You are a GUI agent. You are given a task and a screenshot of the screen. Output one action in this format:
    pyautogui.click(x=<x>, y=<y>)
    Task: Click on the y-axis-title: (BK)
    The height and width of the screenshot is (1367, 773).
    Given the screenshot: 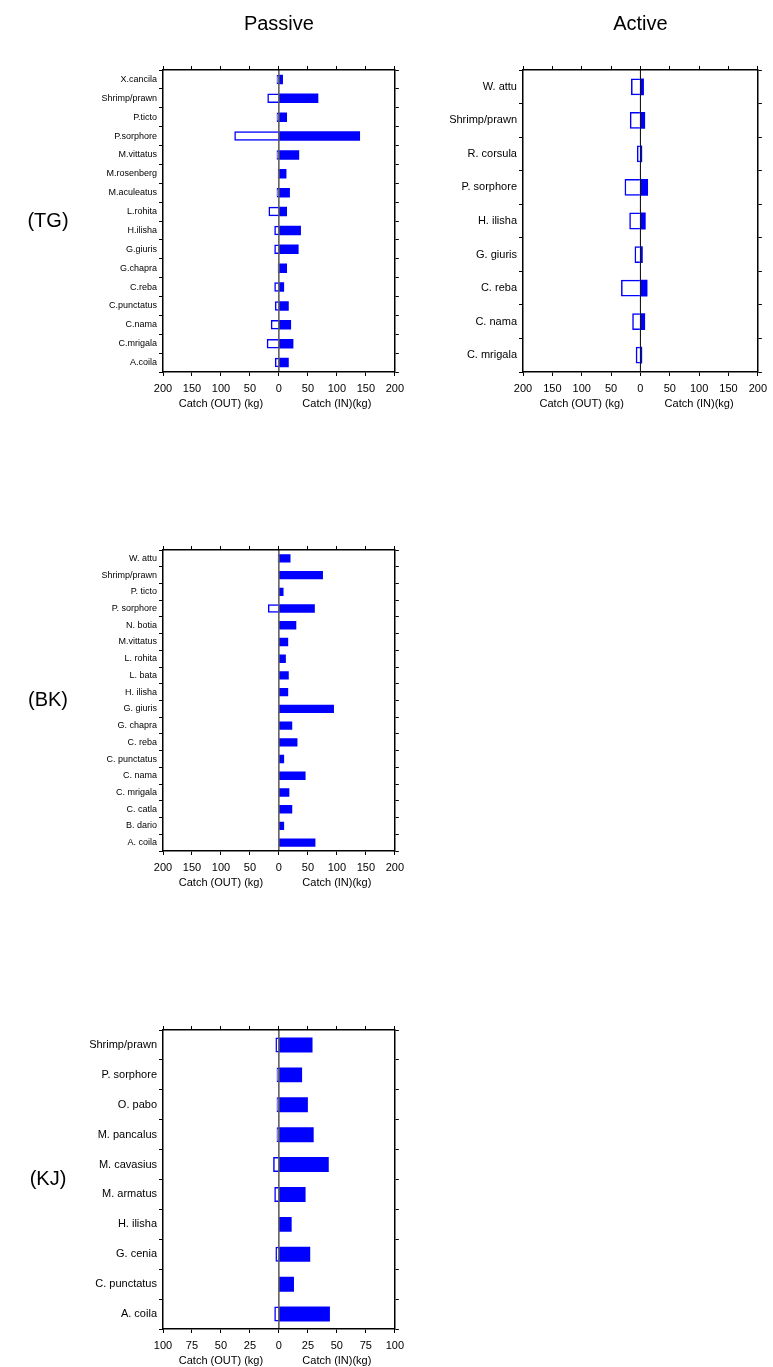 What is the action you would take?
    pyautogui.click(x=48, y=699)
    